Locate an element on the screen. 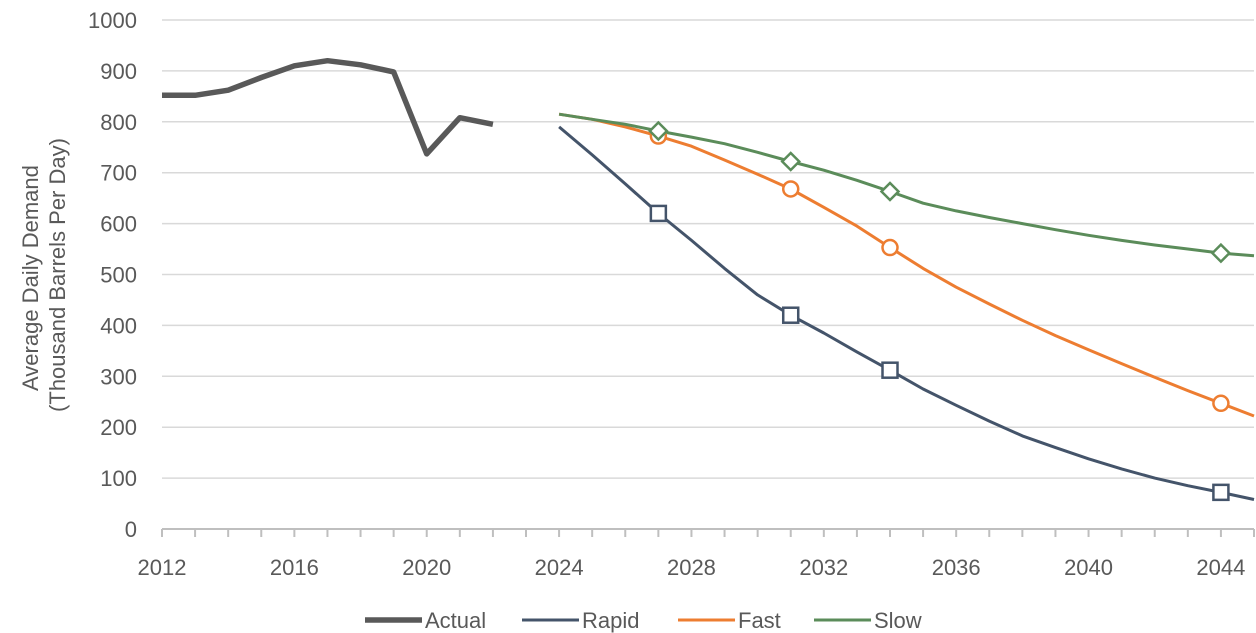 This screenshot has height=633, width=1256. y-tick-label: 700 is located at coordinates (118, 173).